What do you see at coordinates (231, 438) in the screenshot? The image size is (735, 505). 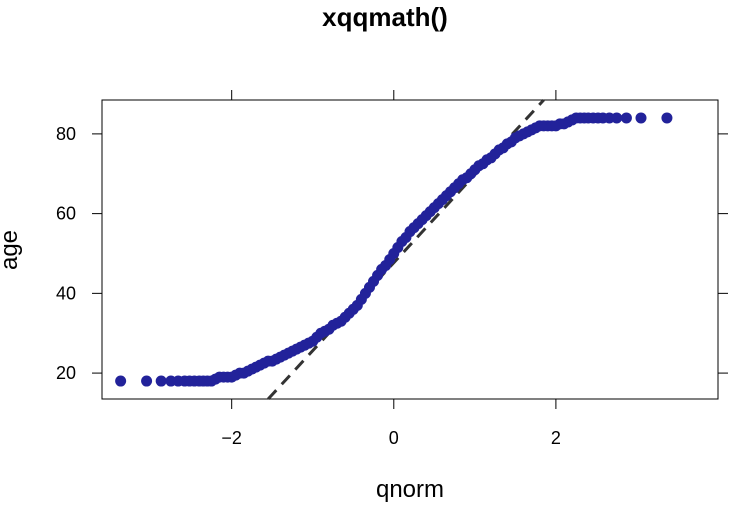 I see `x-tick-label: −2` at bounding box center [231, 438].